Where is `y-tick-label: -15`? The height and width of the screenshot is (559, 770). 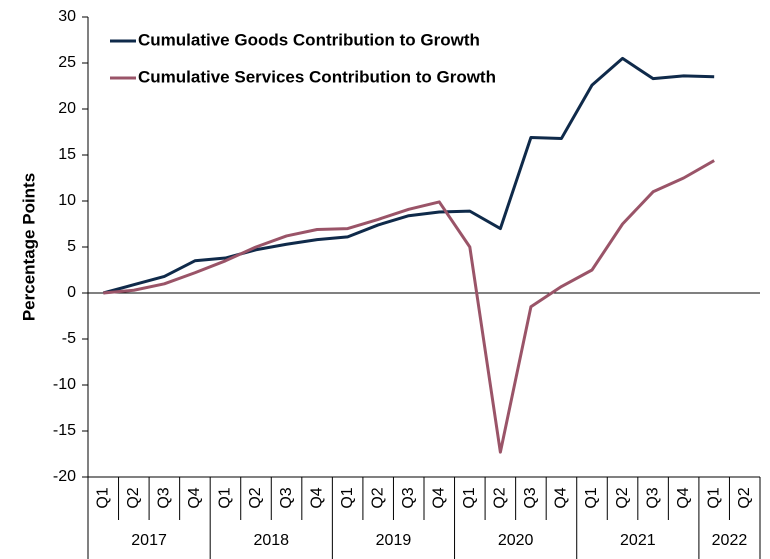 y-tick-label: -15 is located at coordinates (64, 430).